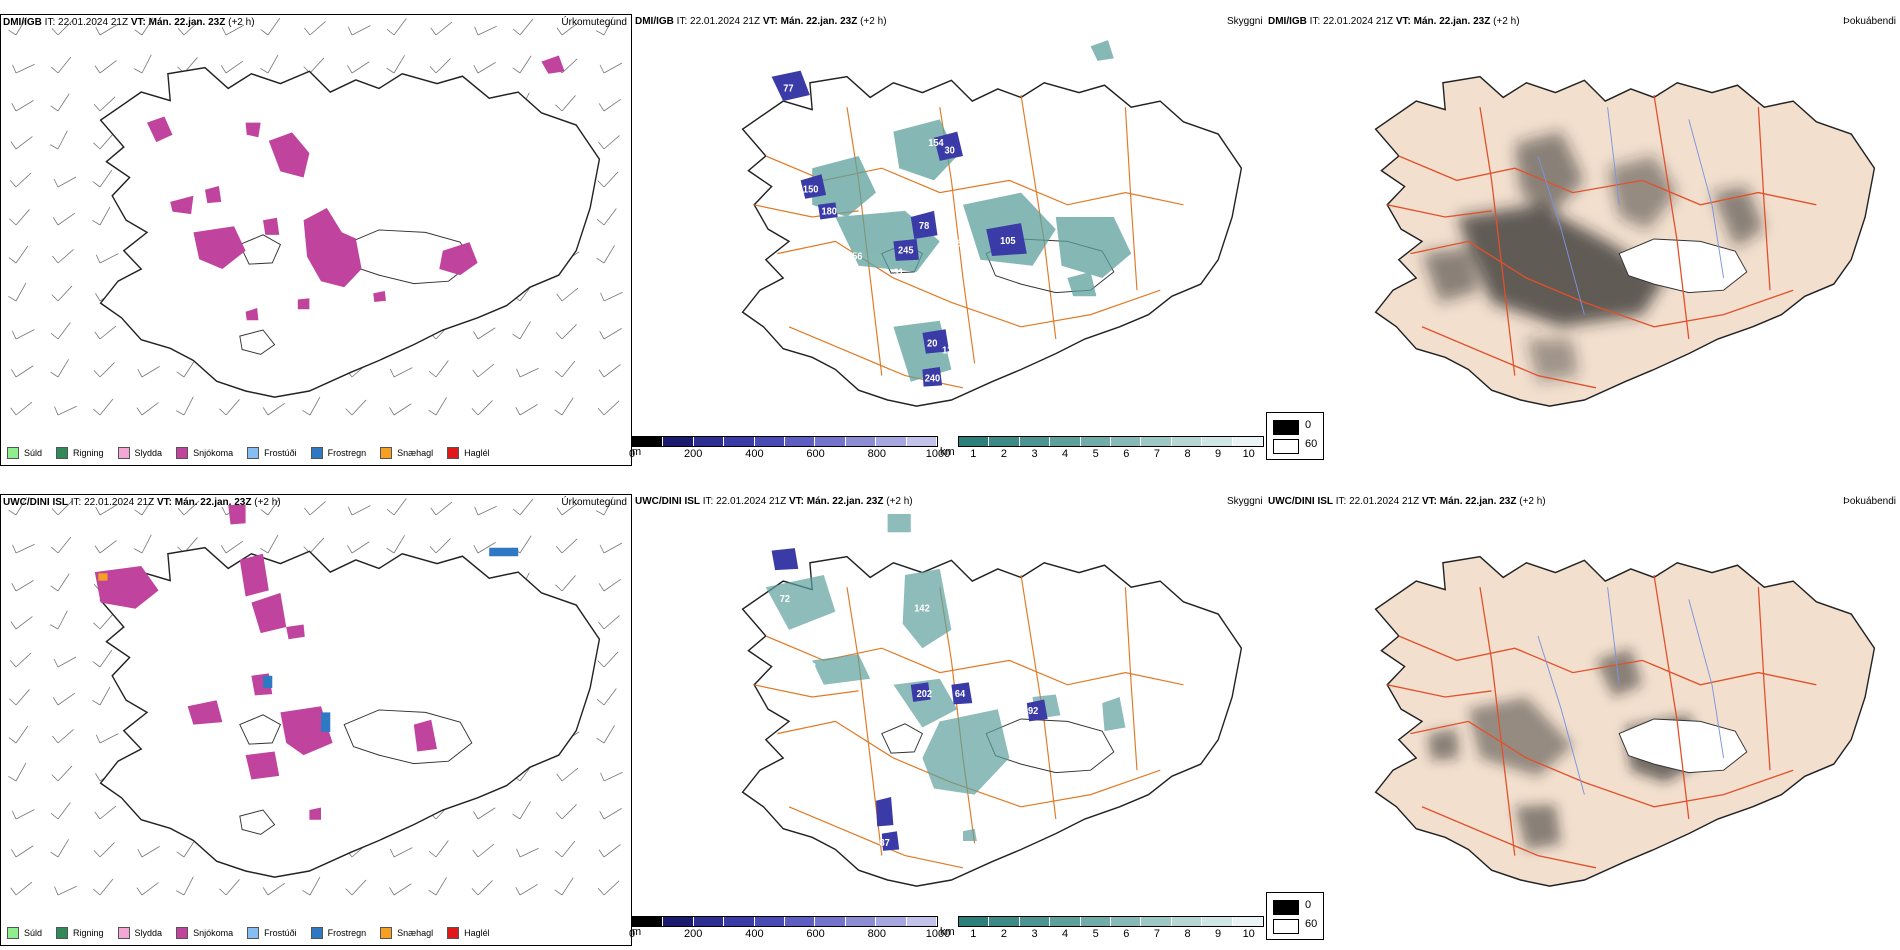 This screenshot has height=950, width=1900. Describe the element at coordinates (1111, 928) in the screenshot. I see `visibility-colorbar-row2: 1 2 3 4 5 6 7 8 9 10` at that location.